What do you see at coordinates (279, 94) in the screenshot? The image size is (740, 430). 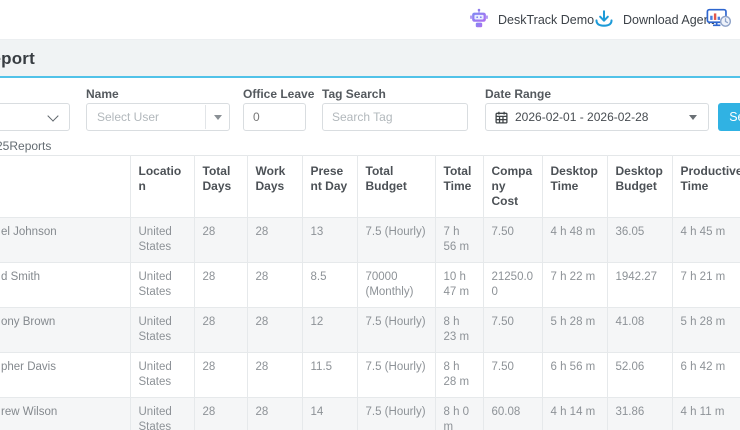 I see `office-leave-label: Office Leave` at bounding box center [279, 94].